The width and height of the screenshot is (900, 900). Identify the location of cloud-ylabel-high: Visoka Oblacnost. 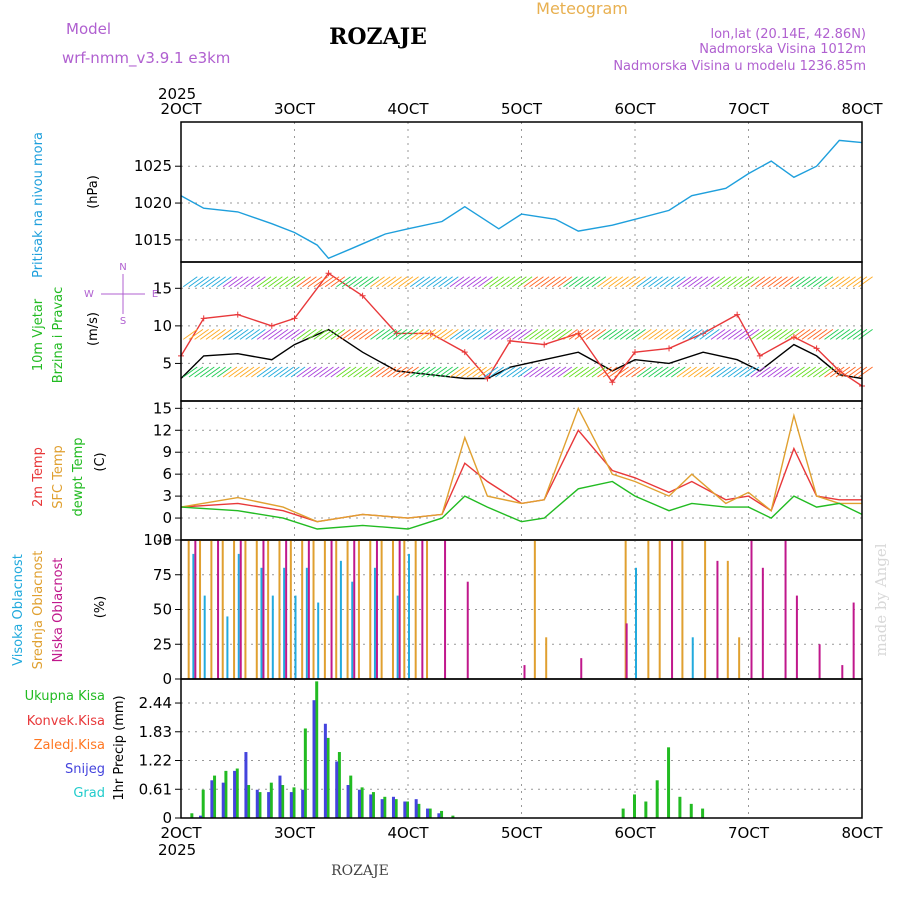
(18, 610).